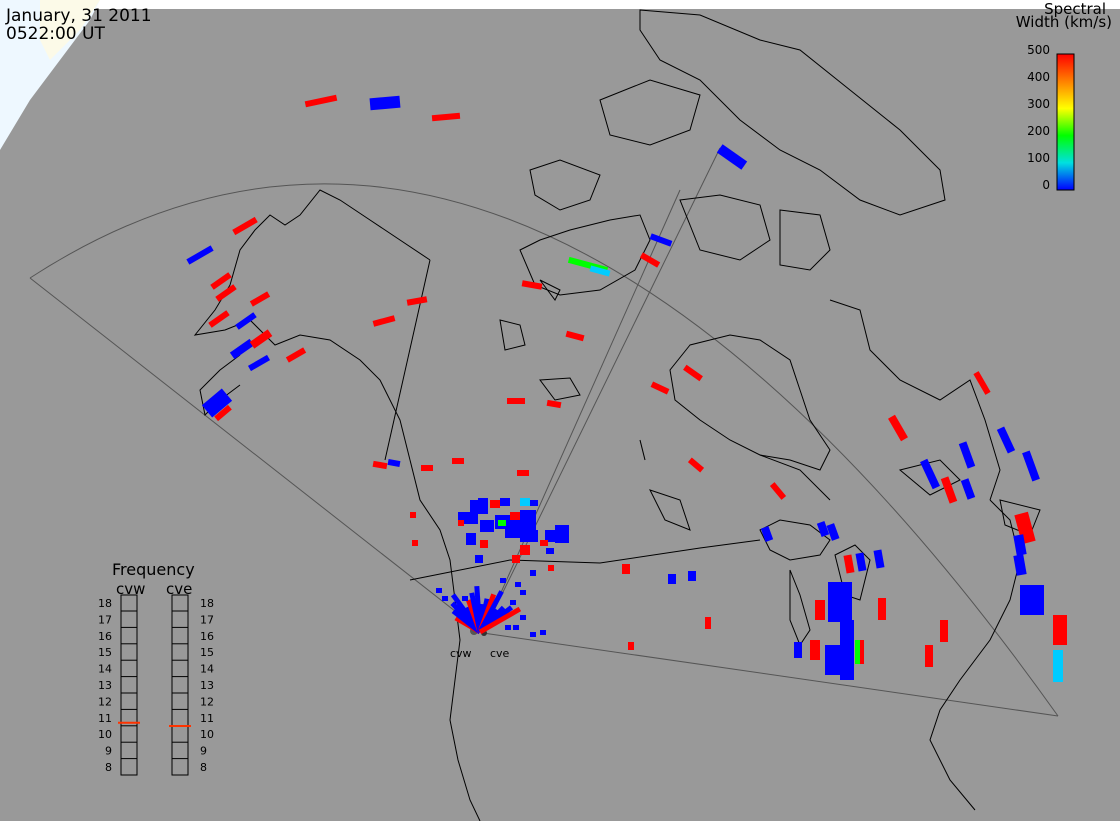 The width and height of the screenshot is (1120, 821). Describe the element at coordinates (179, 589) in the screenshot. I see `frequency-cve-label: cve` at that location.